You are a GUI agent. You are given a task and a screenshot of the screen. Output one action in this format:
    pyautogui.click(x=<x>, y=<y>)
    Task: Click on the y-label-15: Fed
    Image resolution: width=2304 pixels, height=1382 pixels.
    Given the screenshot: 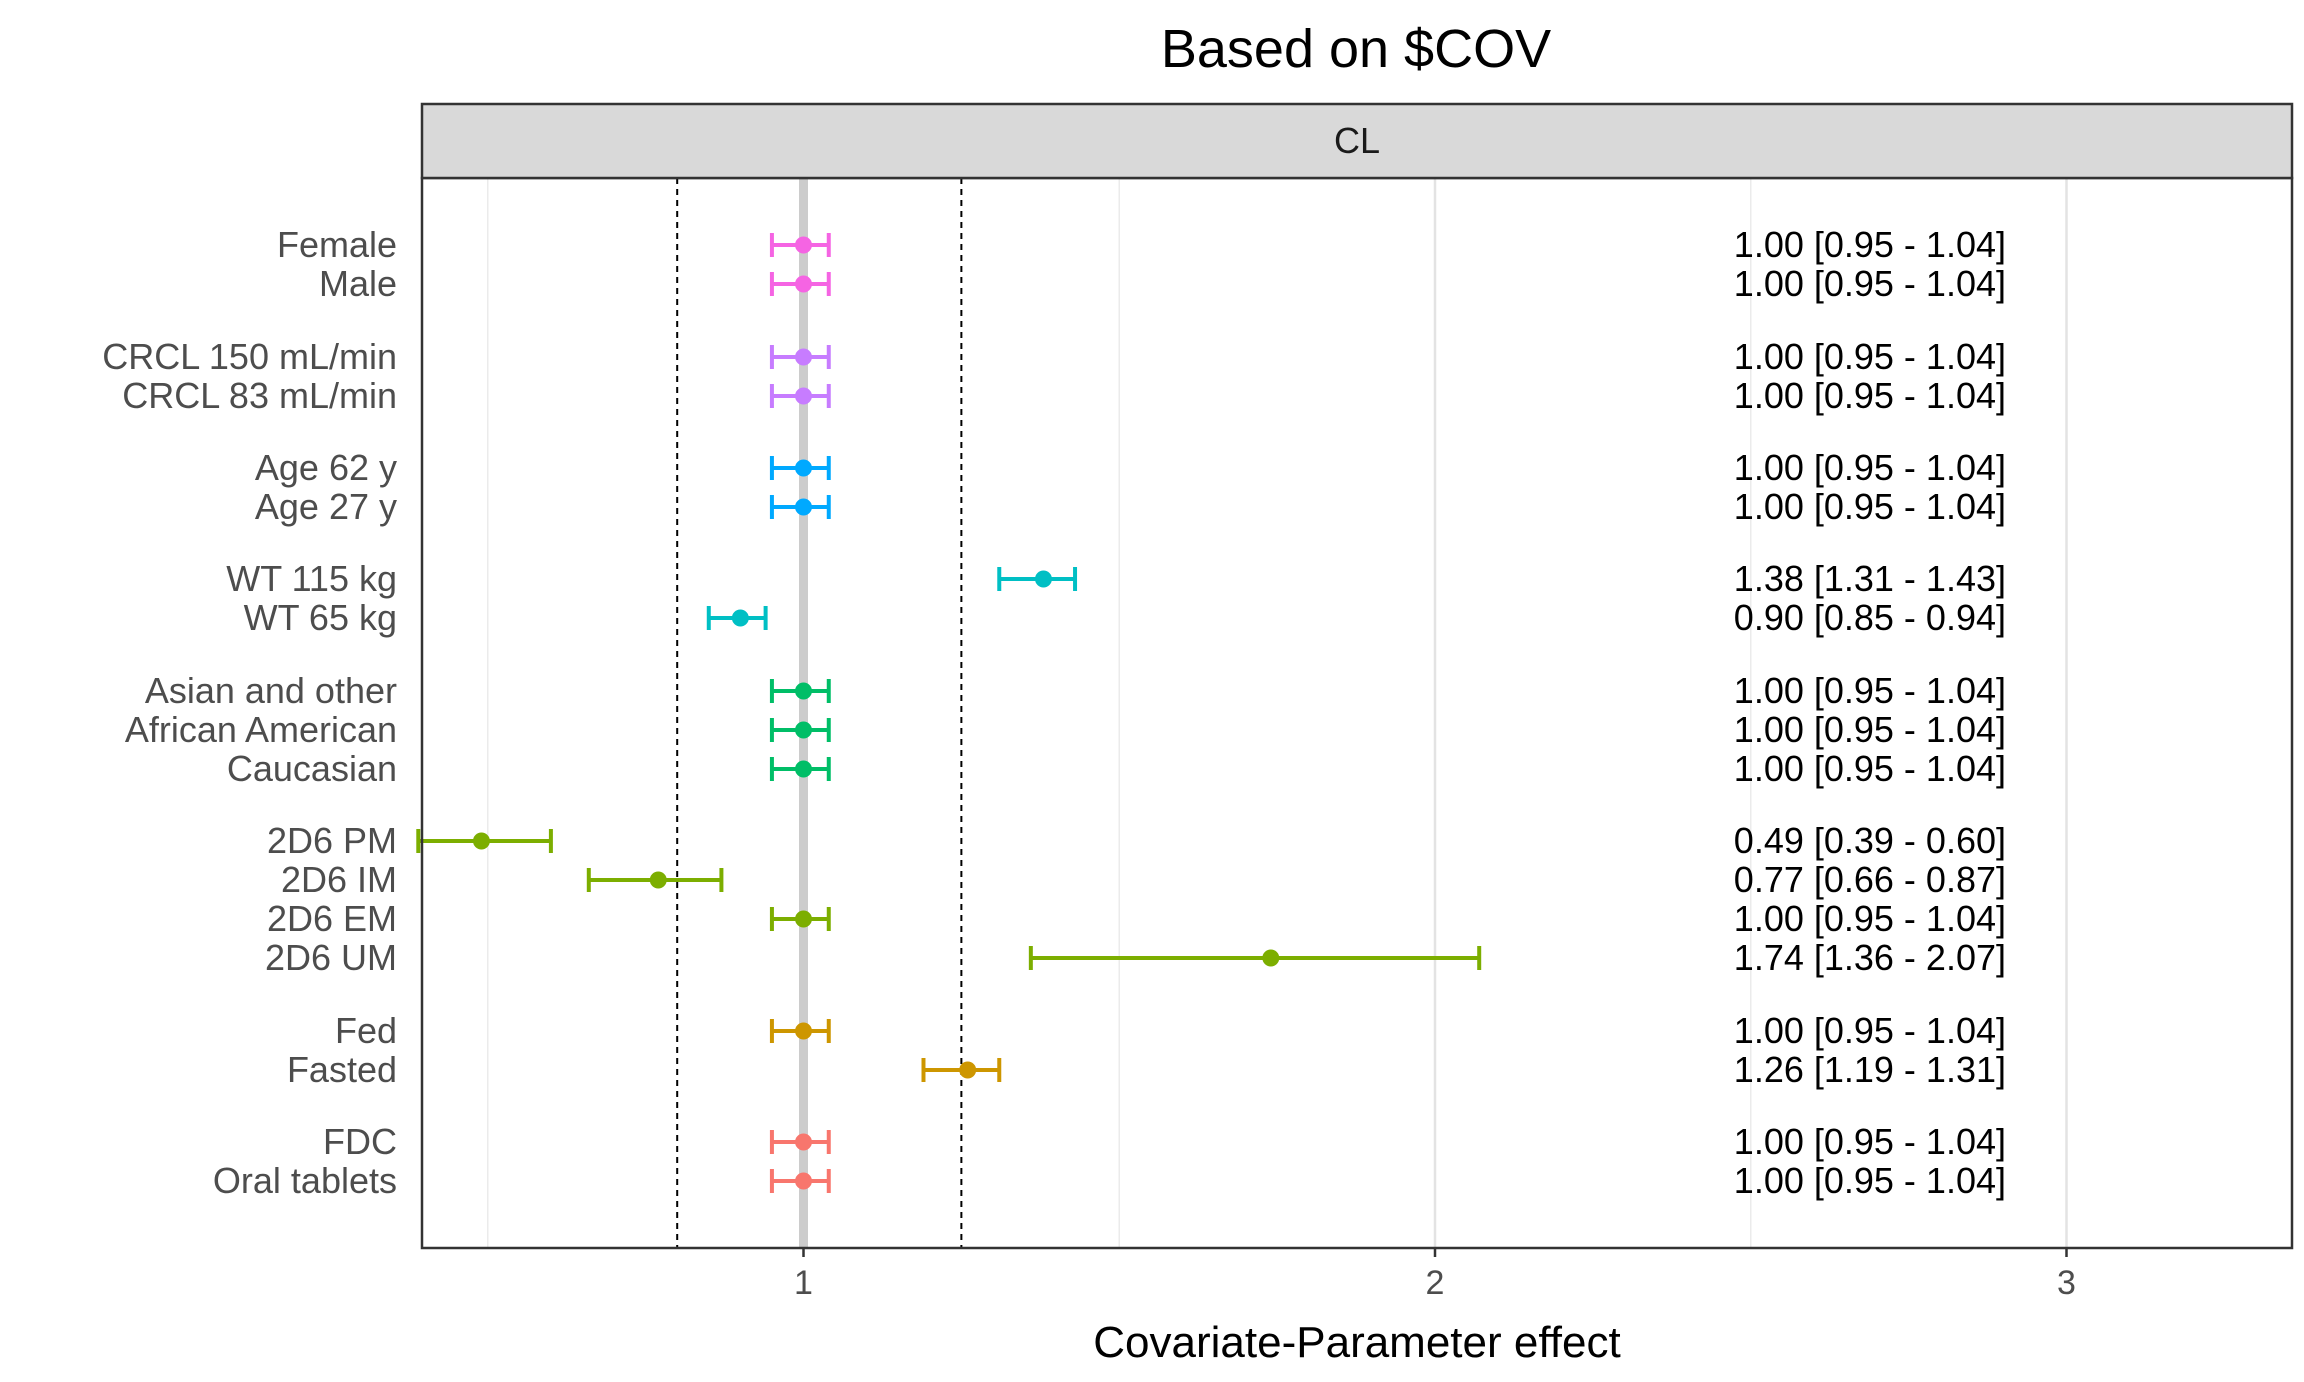 What is the action you would take?
    pyautogui.click(x=366, y=1030)
    